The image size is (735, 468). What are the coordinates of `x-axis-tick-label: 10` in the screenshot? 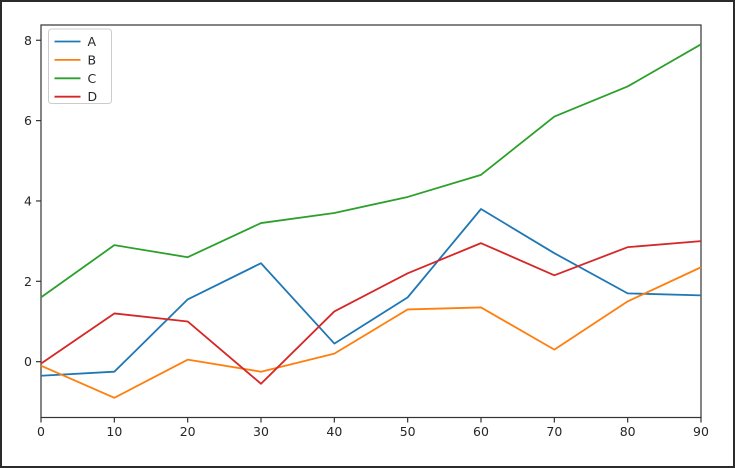 It's located at (114, 431).